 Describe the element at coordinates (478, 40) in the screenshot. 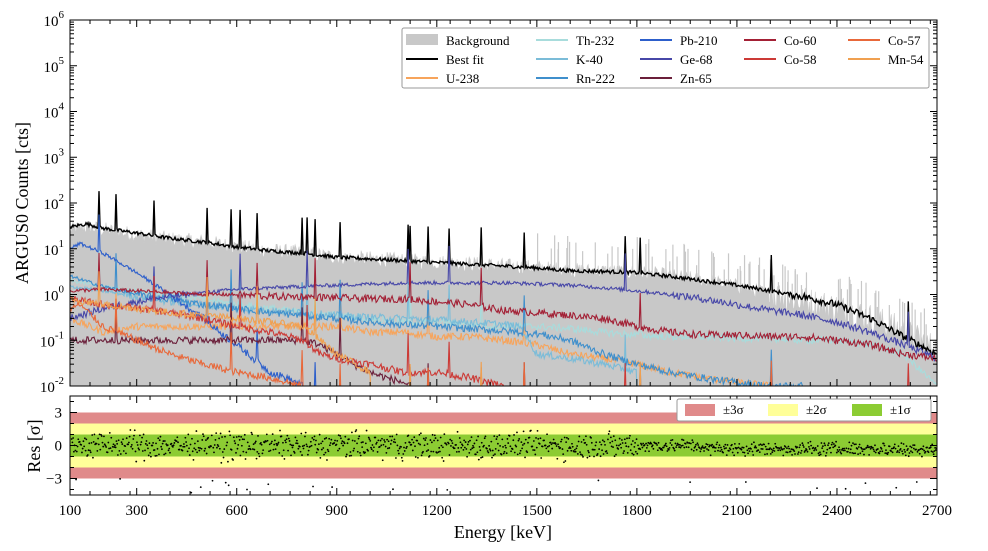

I see `legend-label: Background` at that location.